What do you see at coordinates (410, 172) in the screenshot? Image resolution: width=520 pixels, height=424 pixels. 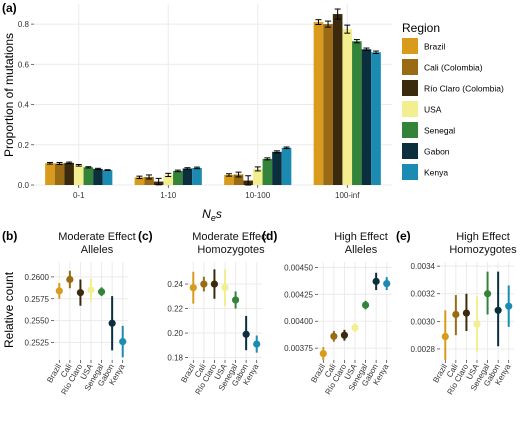 I see `legend-key-kenya` at bounding box center [410, 172].